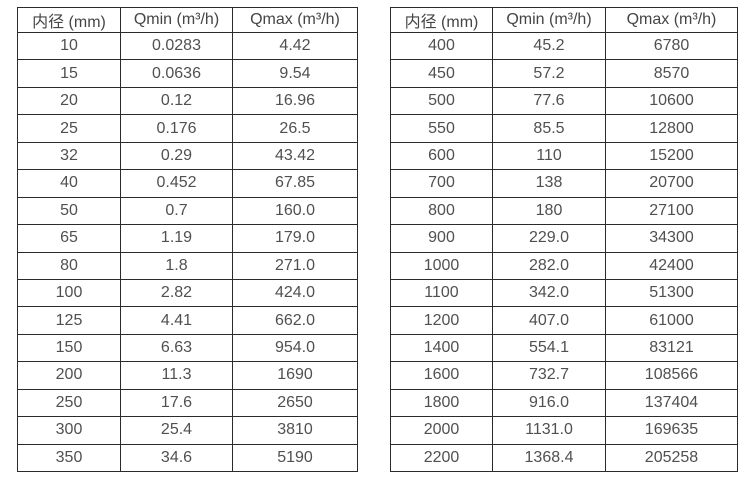  Describe the element at coordinates (441, 430) in the screenshot. I see `cell-diameter: 2000` at that location.